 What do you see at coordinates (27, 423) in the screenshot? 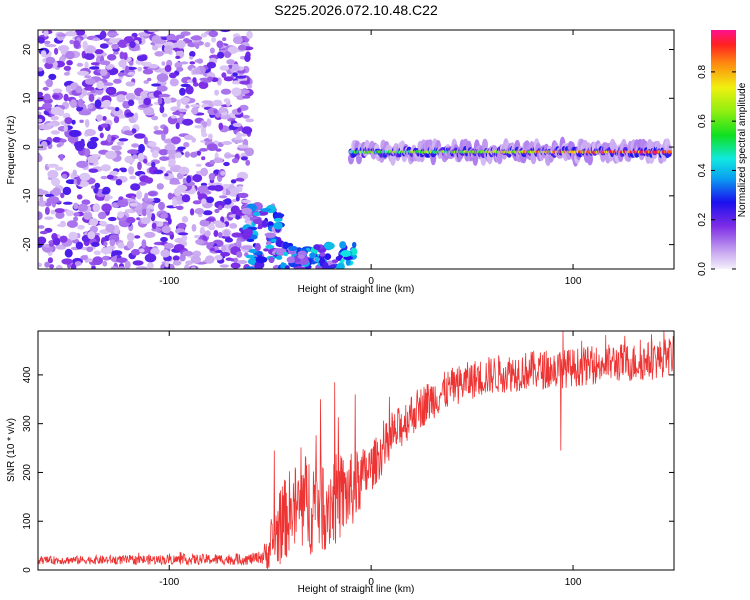
I see `snr-y-tick-label: 300` at bounding box center [27, 423].